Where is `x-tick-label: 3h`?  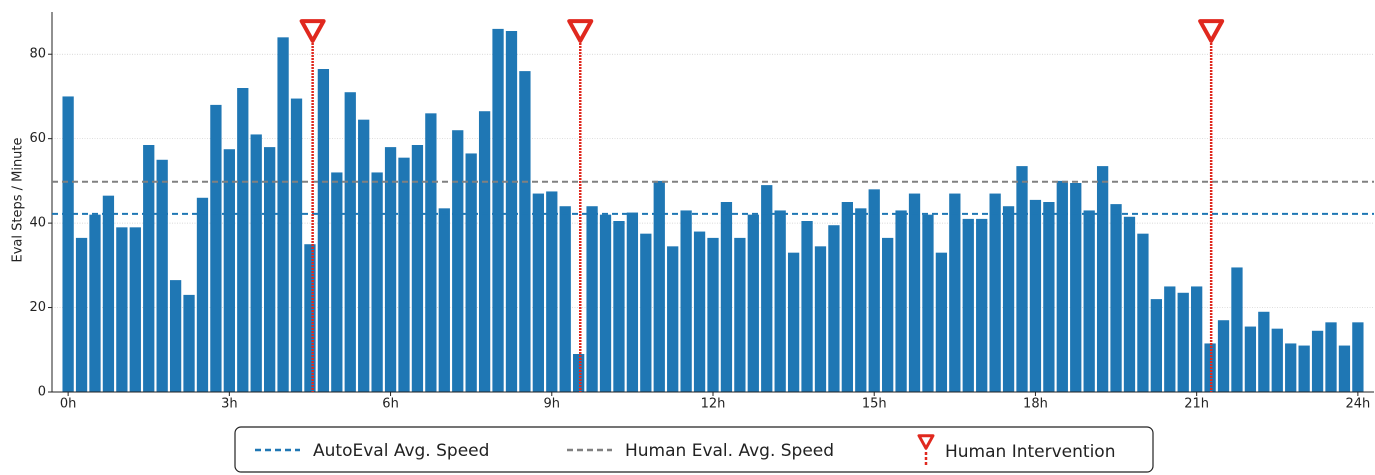
x-tick-label: 3h is located at coordinates (229, 404).